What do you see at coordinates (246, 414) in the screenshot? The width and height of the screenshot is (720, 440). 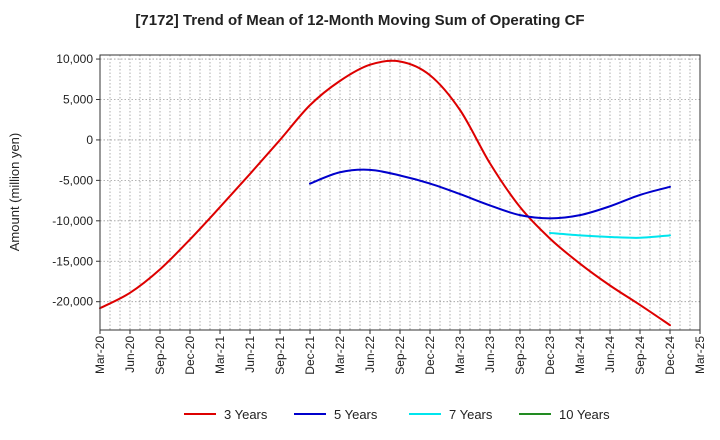 I see `legend-label-3-years: 3 Years` at bounding box center [246, 414].